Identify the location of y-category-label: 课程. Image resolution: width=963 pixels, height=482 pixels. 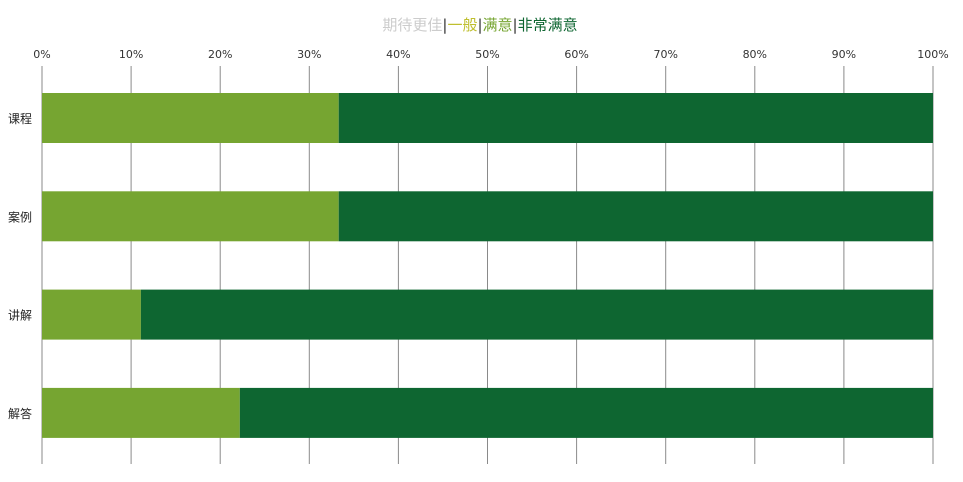
(20, 118).